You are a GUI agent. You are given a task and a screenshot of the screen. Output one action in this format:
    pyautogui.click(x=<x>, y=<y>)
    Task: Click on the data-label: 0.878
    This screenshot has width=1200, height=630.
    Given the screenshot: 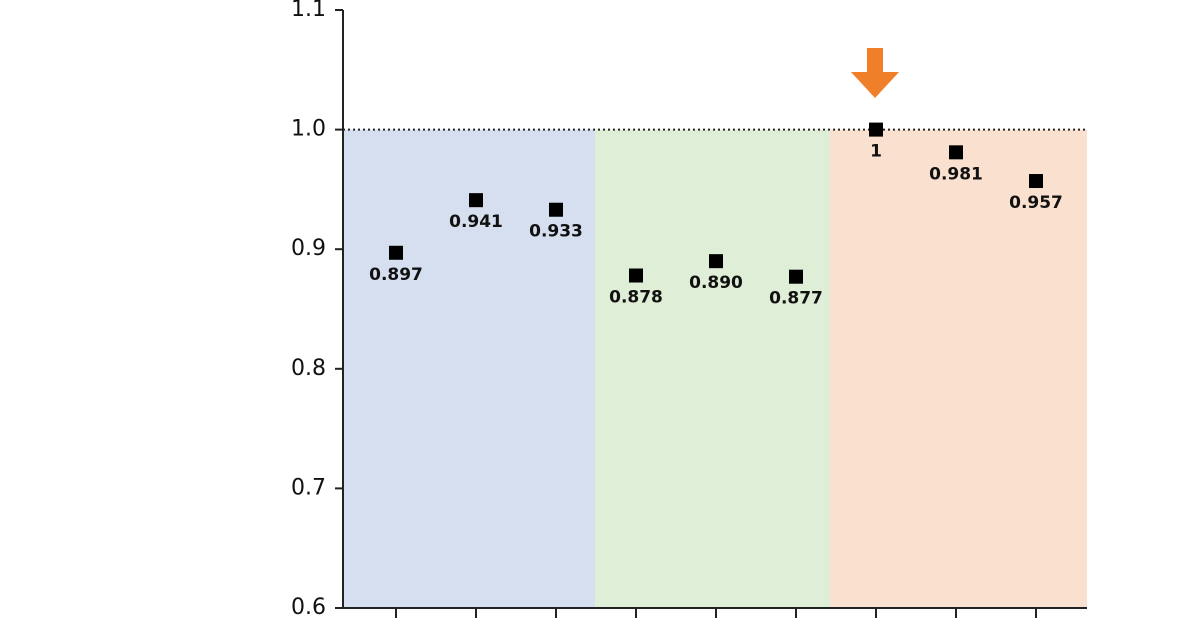 What is the action you would take?
    pyautogui.click(x=636, y=298)
    